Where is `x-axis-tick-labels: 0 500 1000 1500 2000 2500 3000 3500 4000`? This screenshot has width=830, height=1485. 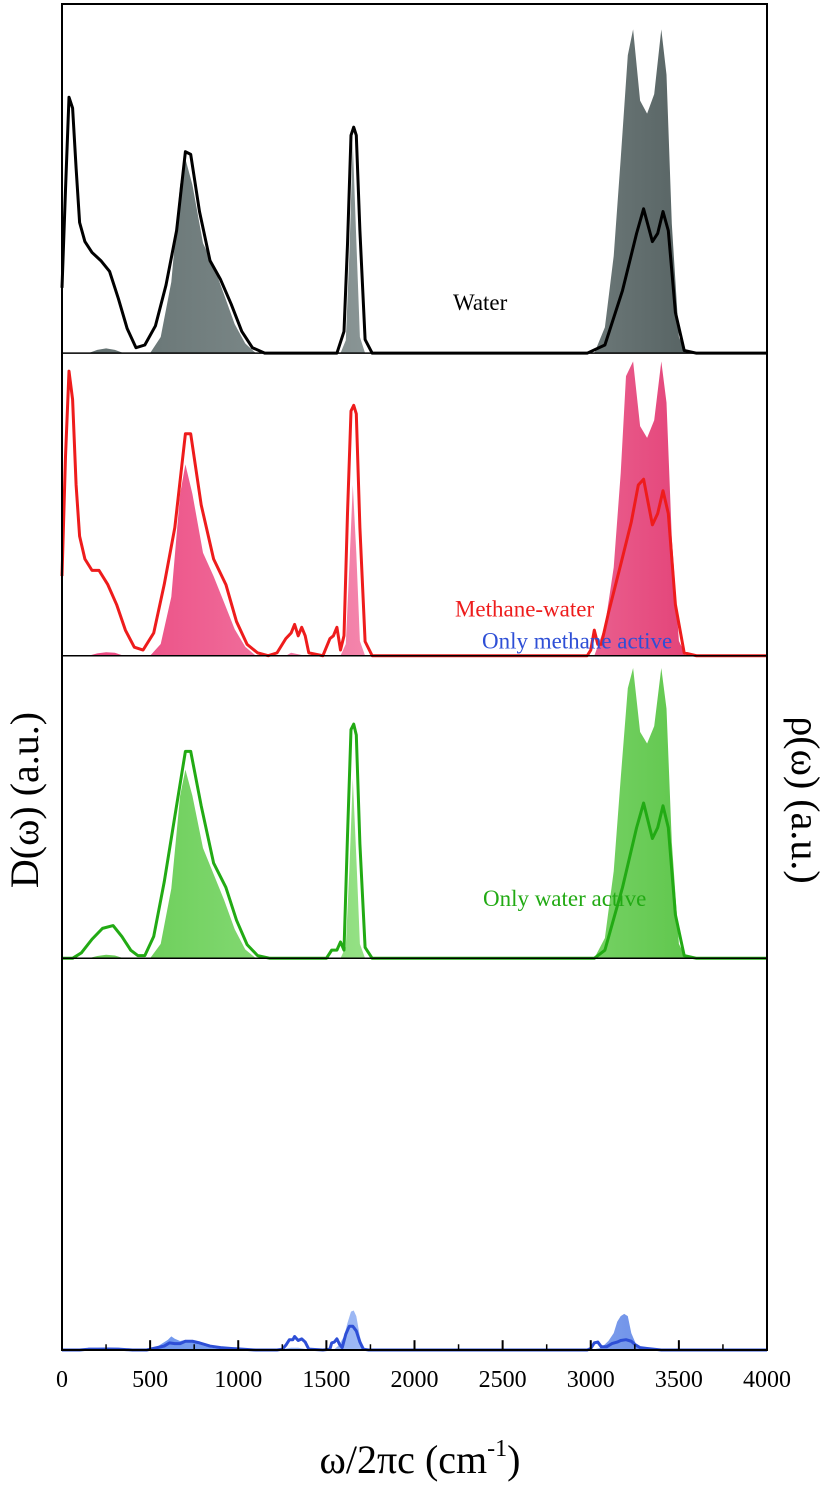
x-axis-tick-labels: 0 500 1000 1500 2000 2500 3000 3500 4000 is located at coordinates (423, 1380).